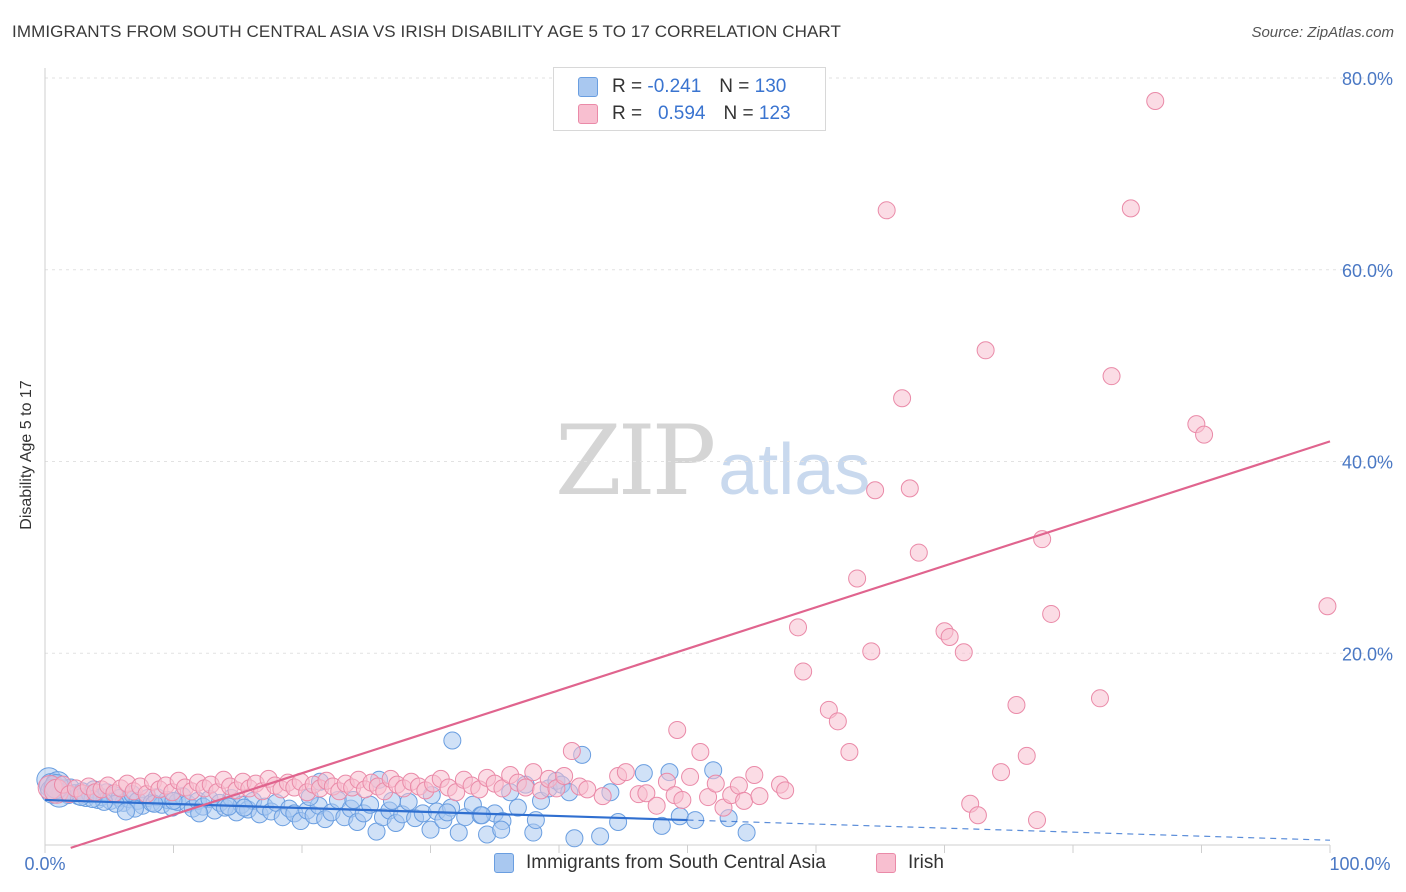 The image size is (1406, 892). Describe the element at coordinates (1367, 654) in the screenshot. I see `y-tick-label-0: 20.0%` at that location.